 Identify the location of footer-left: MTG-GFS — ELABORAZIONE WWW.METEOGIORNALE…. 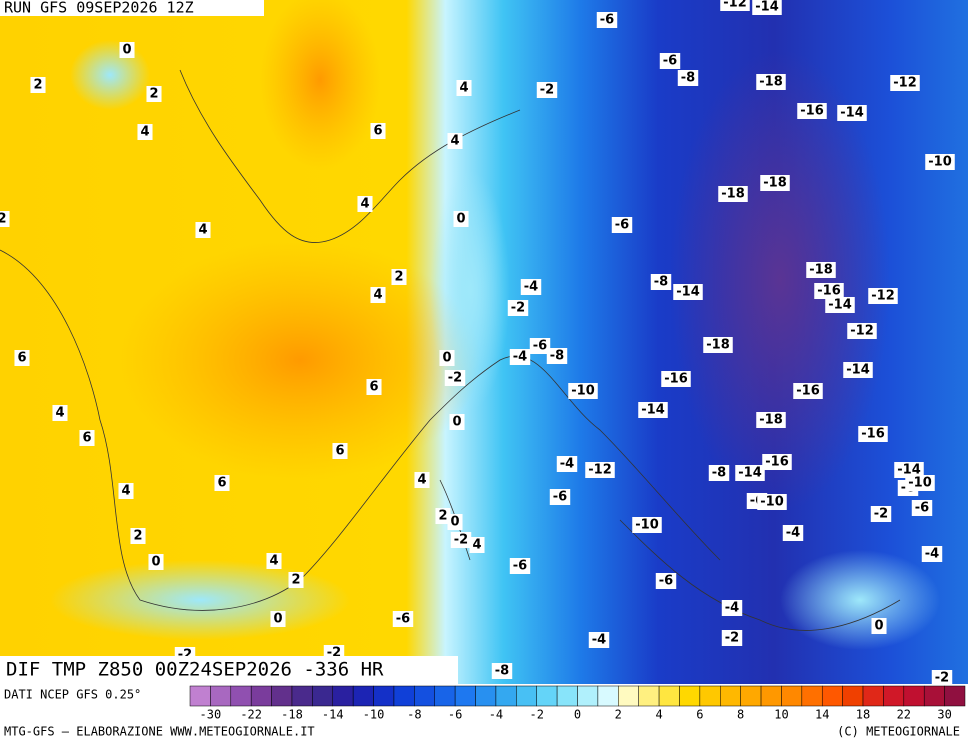
(159, 732).